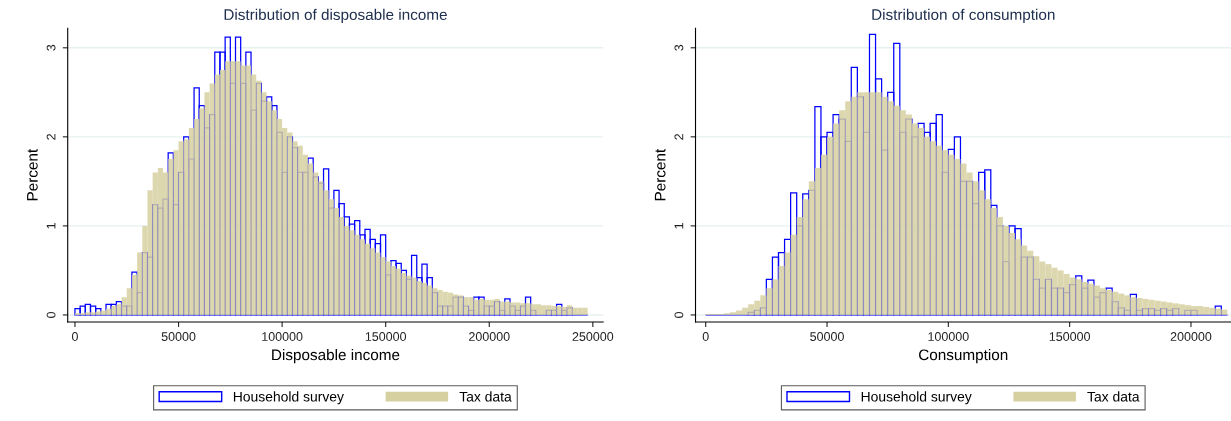 Image resolution: width=1231 pixels, height=421 pixels. What do you see at coordinates (336, 356) in the screenshot?
I see `x-axis-title: Disposable income` at bounding box center [336, 356].